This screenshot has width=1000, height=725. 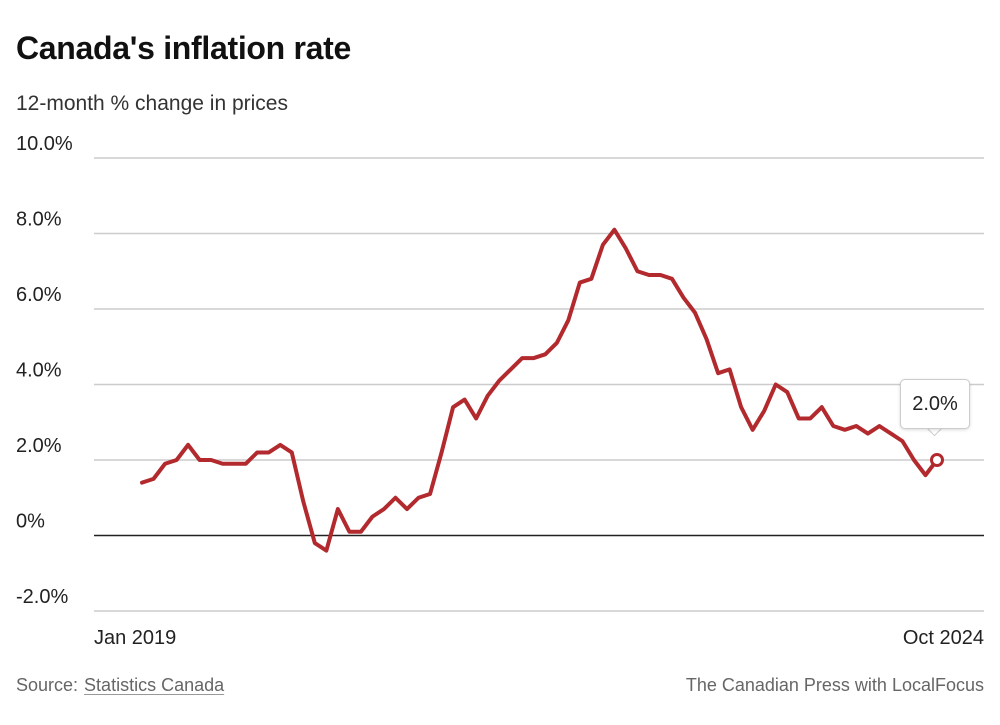 I want to click on chart-subtitle: 12-month % change in prices, so click(x=152, y=103).